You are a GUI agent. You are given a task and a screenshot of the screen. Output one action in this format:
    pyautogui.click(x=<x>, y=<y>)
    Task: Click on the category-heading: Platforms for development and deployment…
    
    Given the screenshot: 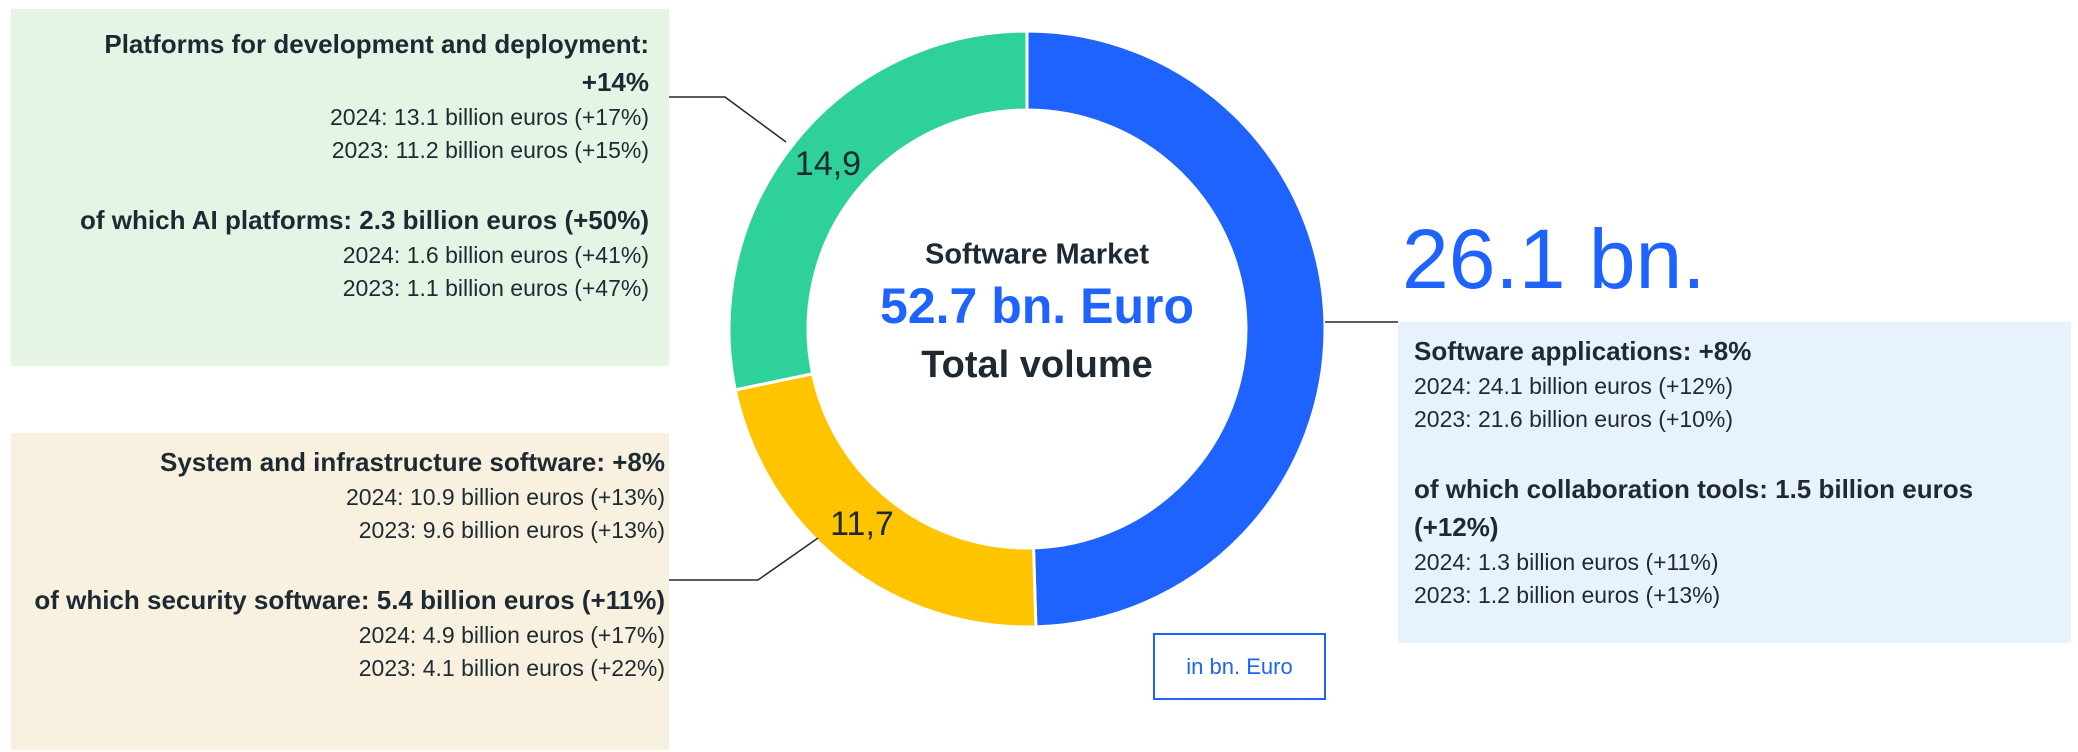 What is the action you would take?
    pyautogui.click(x=376, y=63)
    